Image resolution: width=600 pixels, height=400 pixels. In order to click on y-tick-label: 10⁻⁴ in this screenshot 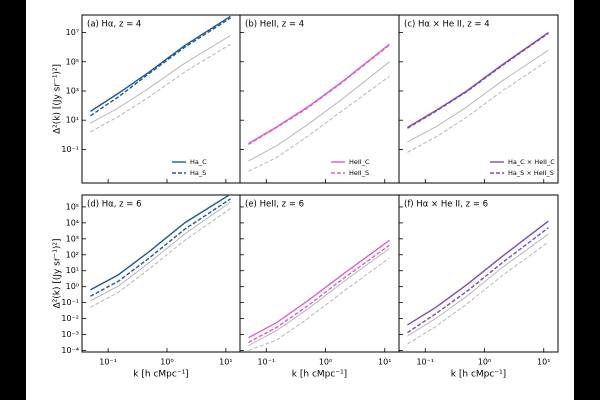, I will do `click(70, 350)`.